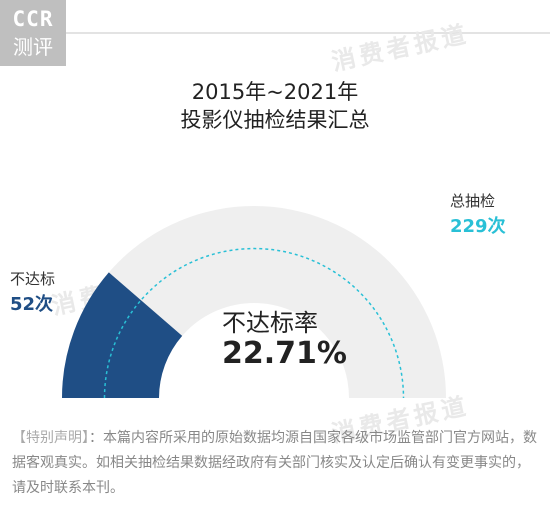  Describe the element at coordinates (478, 226) in the screenshot. I see `total-value: 229次` at that location.